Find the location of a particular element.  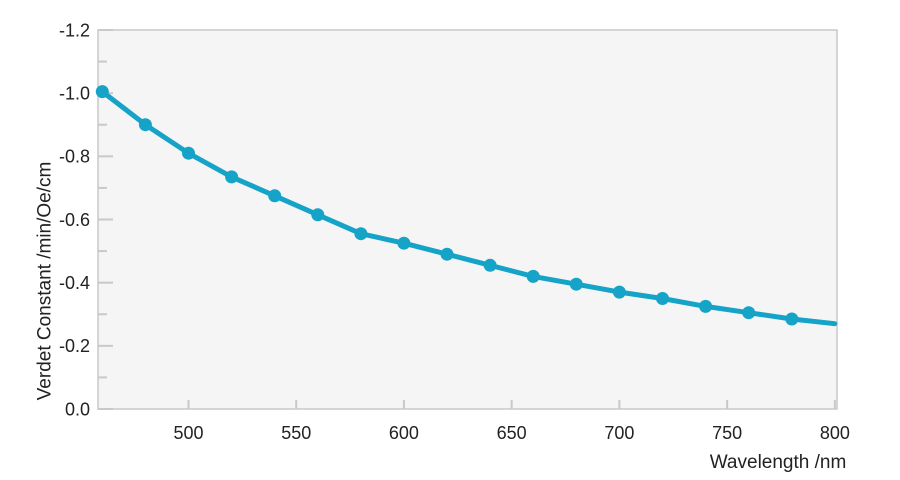

y-axis-title: Verdet Constant /min/Oe/cm is located at coordinates (45, 281).